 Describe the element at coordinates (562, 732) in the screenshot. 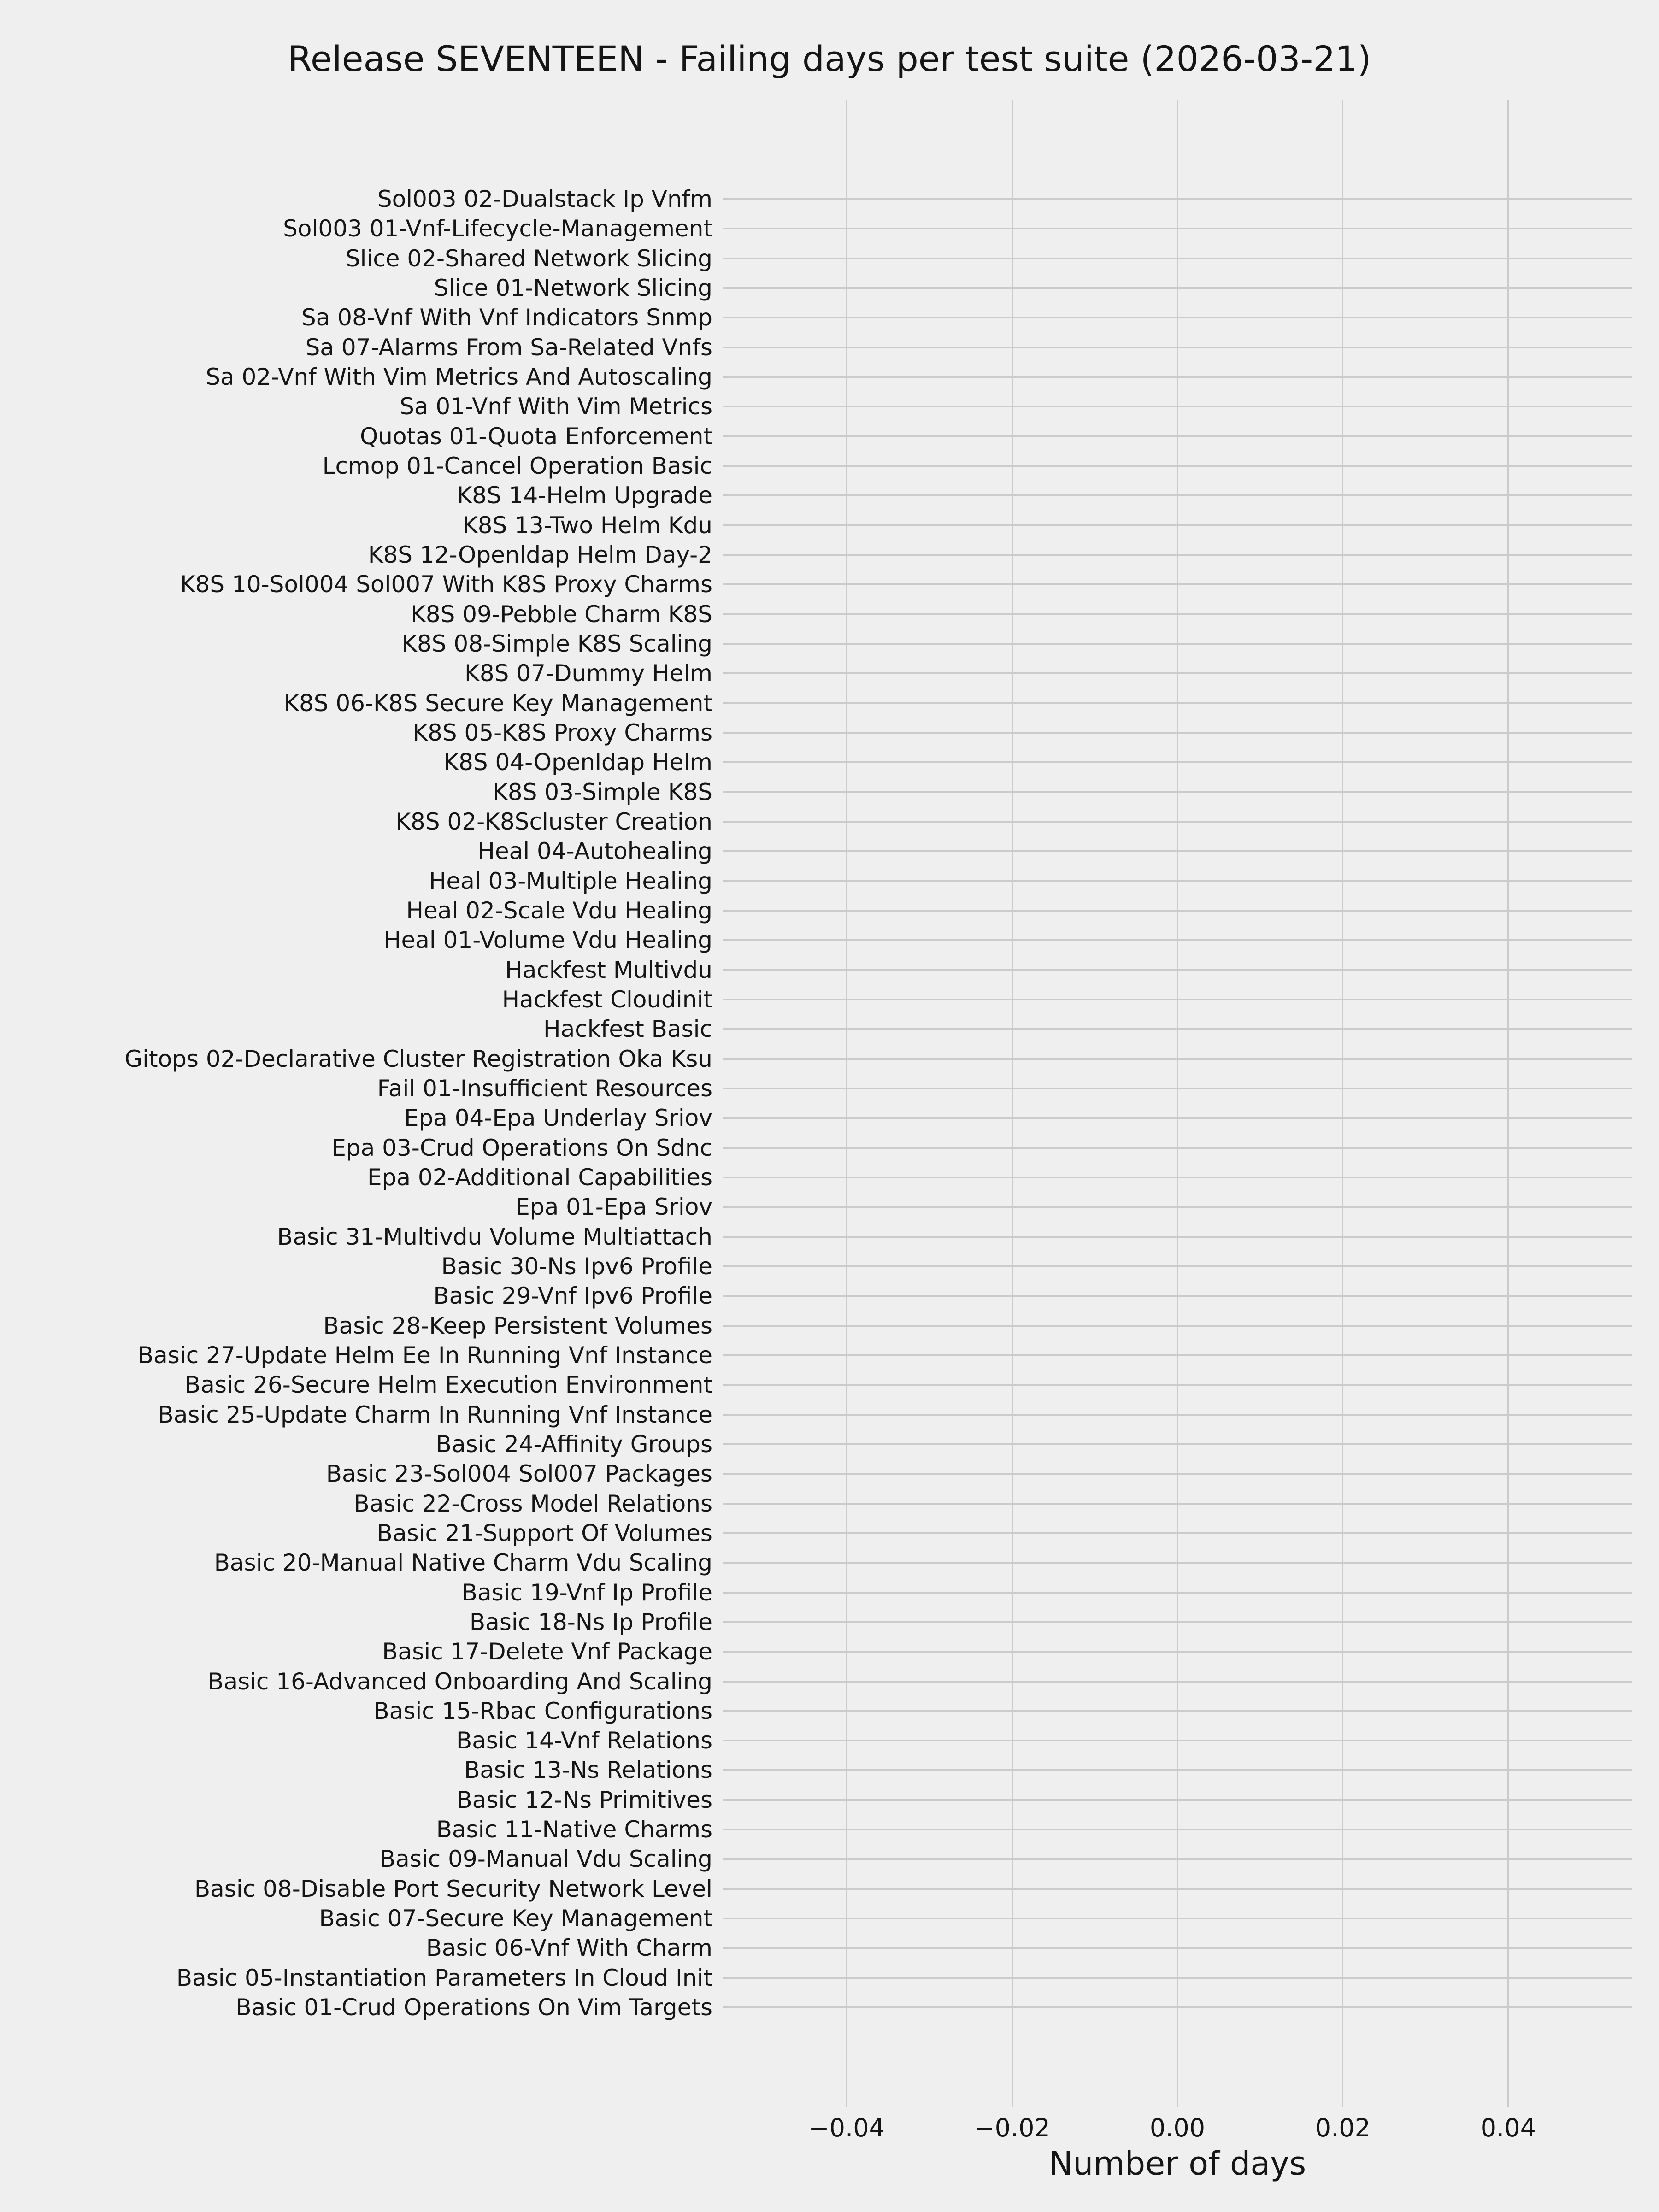

I see `y-axis-label: K8S 05-K8S Proxy Charms` at that location.